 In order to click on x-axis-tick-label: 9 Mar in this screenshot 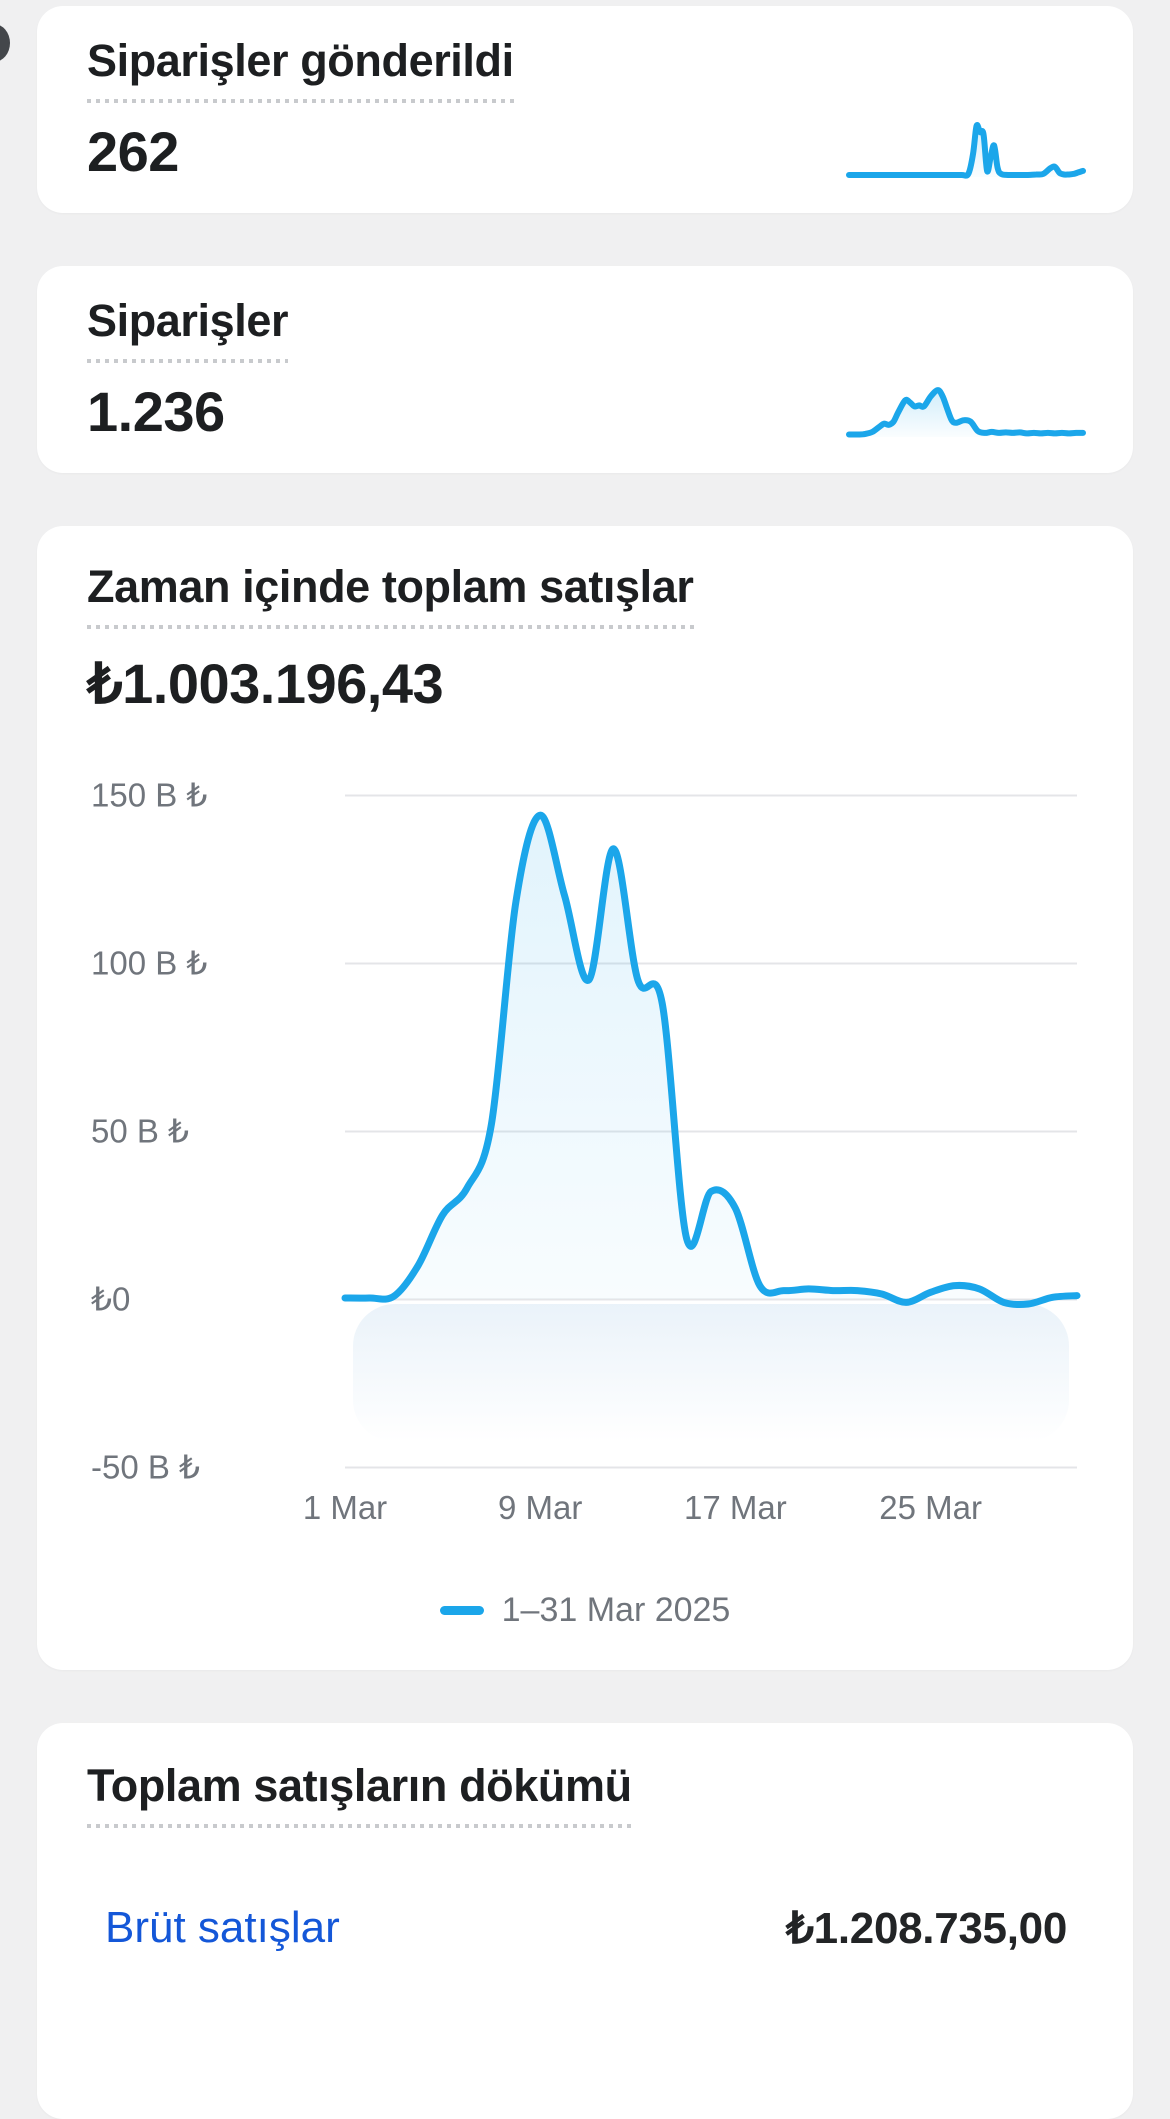, I will do `click(540, 1507)`.